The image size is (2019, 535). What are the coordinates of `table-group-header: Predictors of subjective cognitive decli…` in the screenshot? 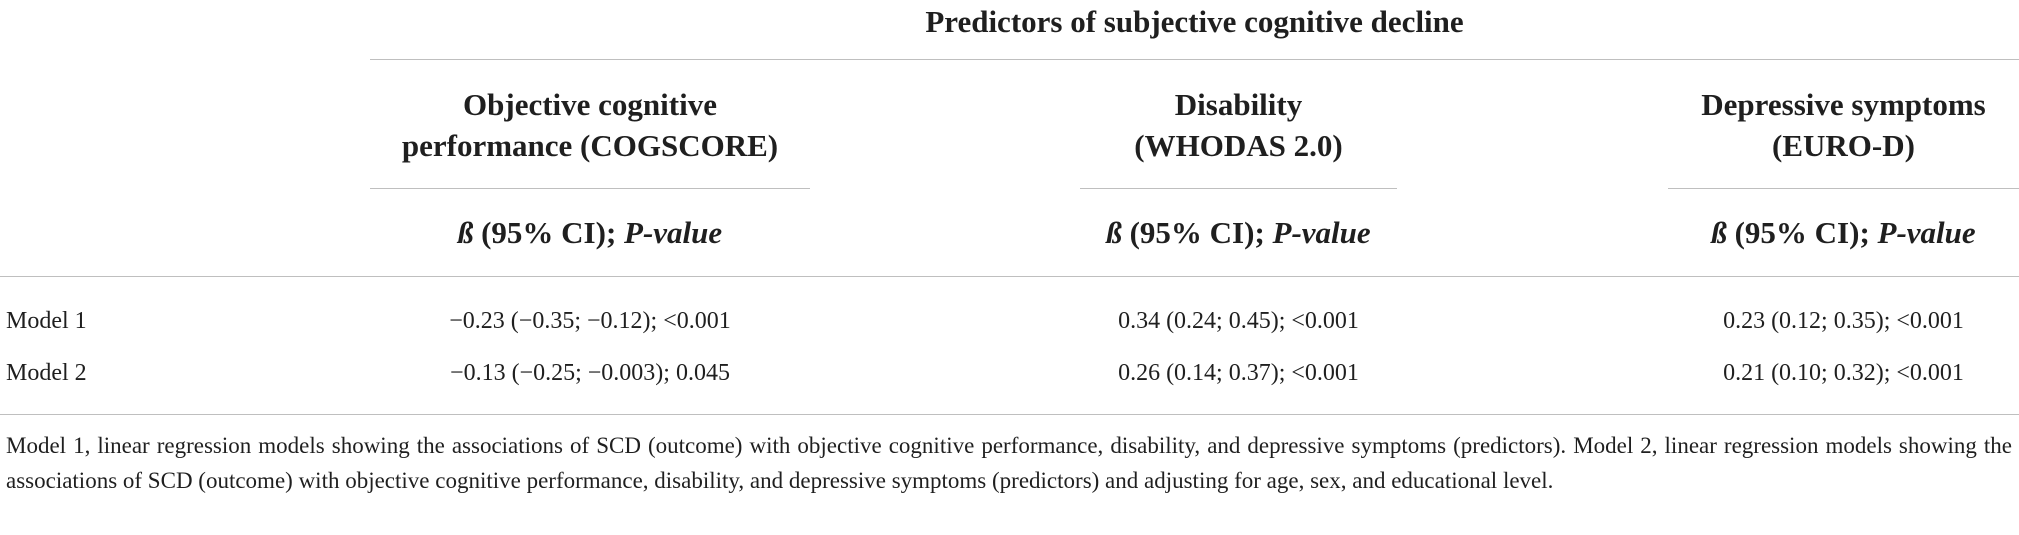 It's located at (1194, 21).